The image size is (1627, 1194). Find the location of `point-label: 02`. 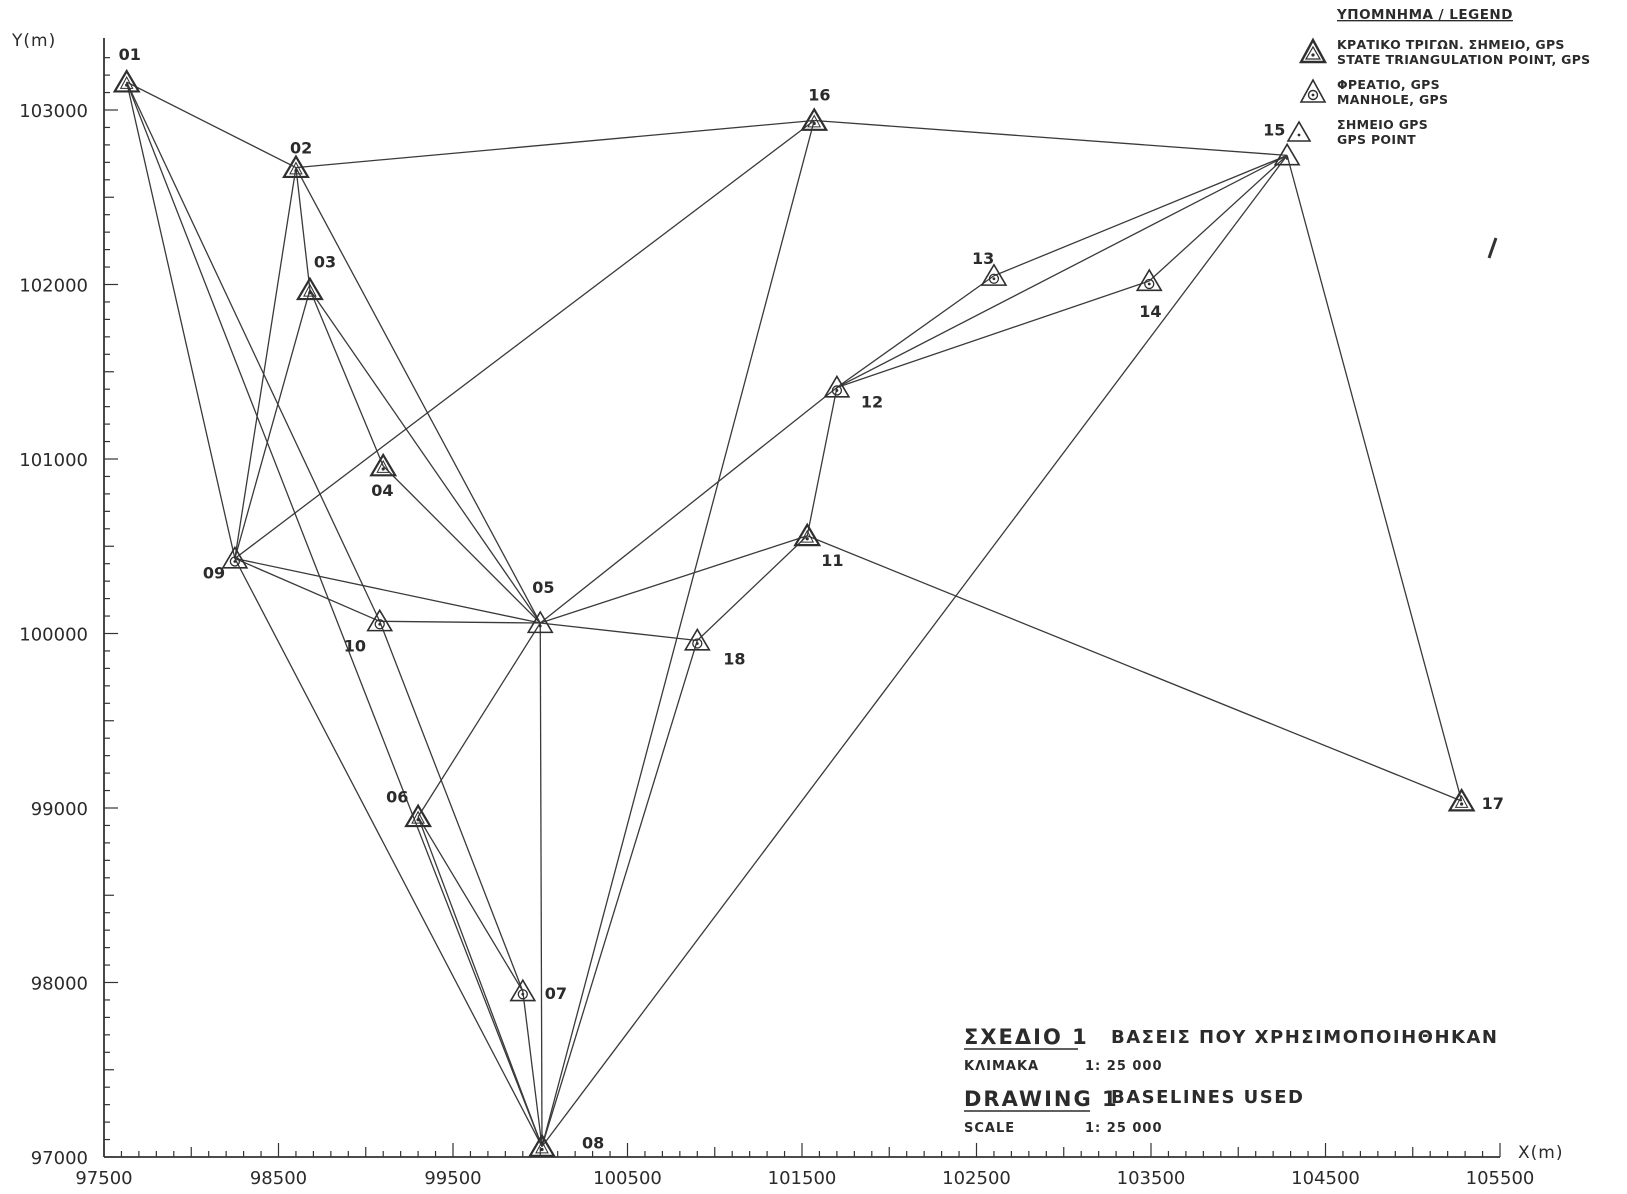

point-label: 02 is located at coordinates (301, 148).